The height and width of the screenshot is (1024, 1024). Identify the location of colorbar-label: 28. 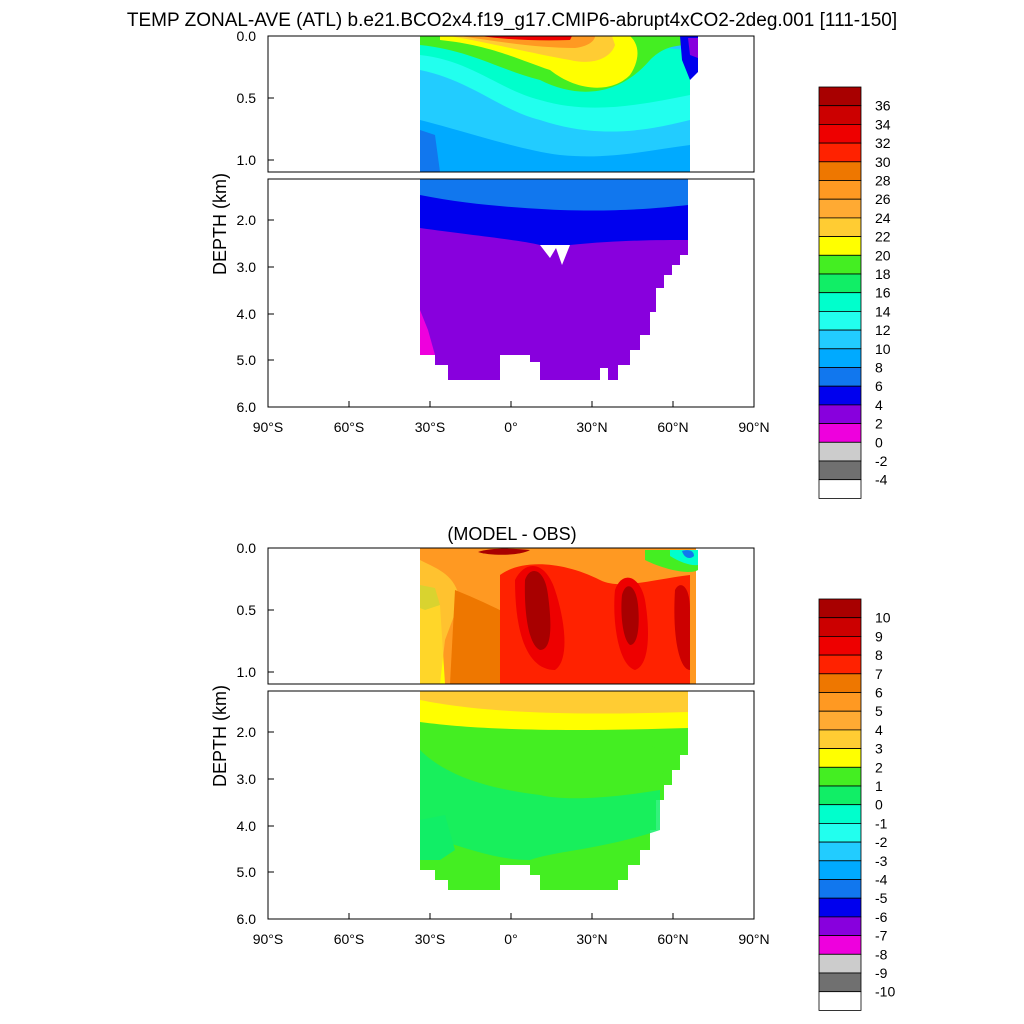
(883, 181).